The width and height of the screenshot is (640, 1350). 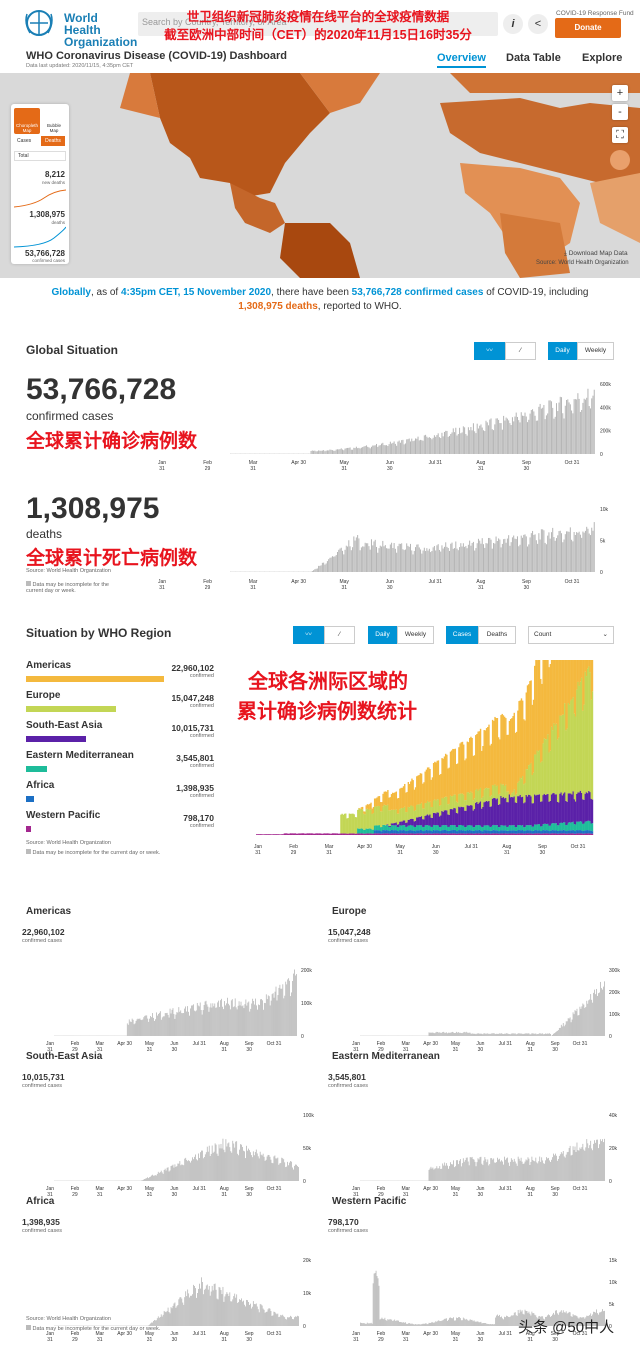 I want to click on bubble-tab: Bubble Map, so click(x=54, y=121).